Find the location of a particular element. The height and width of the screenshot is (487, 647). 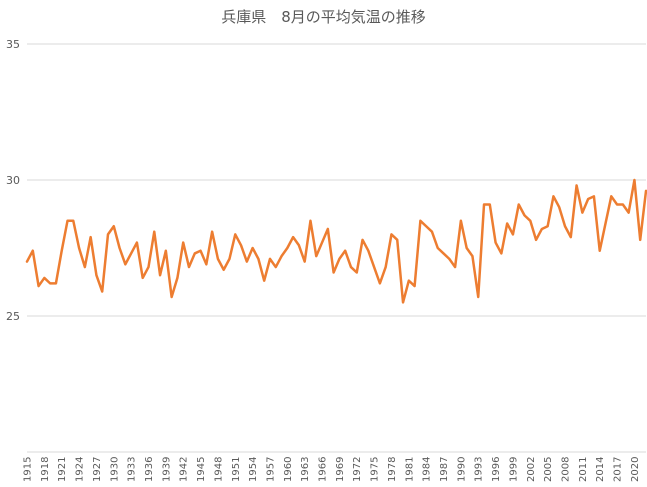

x-tick-label-1948: 1948 is located at coordinates (218, 469).